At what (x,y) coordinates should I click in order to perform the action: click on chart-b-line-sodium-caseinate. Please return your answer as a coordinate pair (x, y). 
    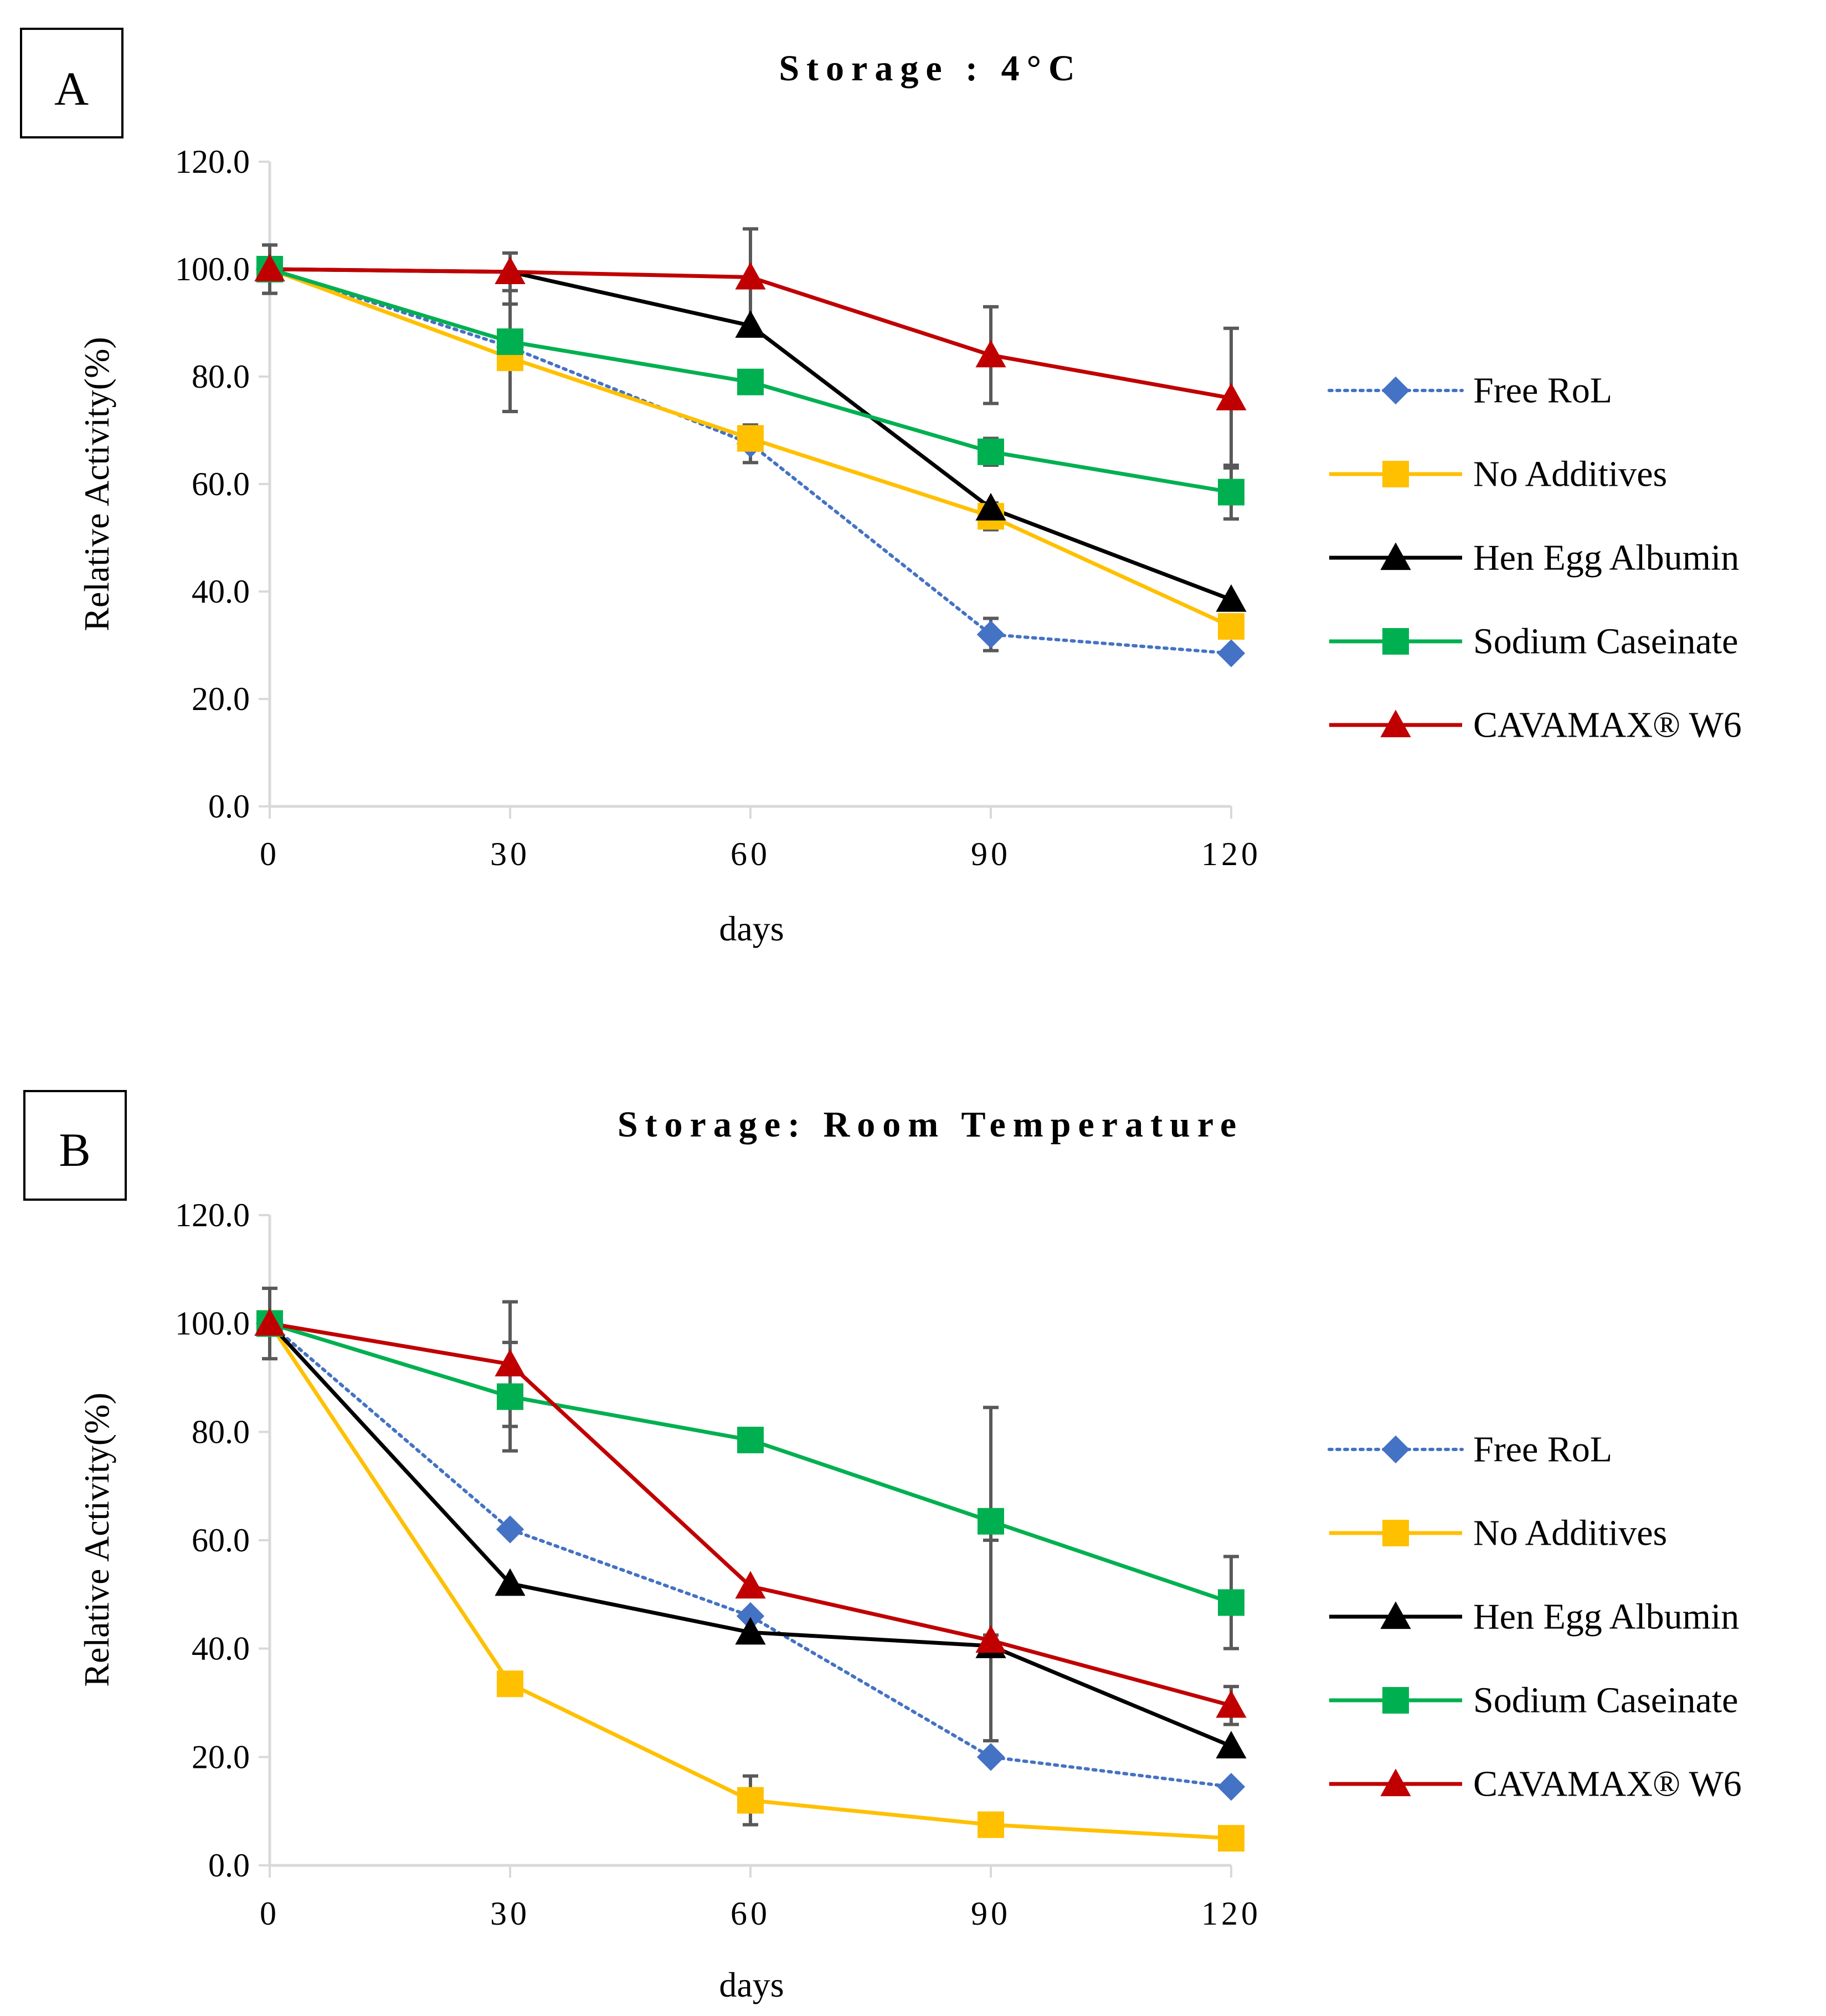
    Looking at the image, I should click on (751, 1462).